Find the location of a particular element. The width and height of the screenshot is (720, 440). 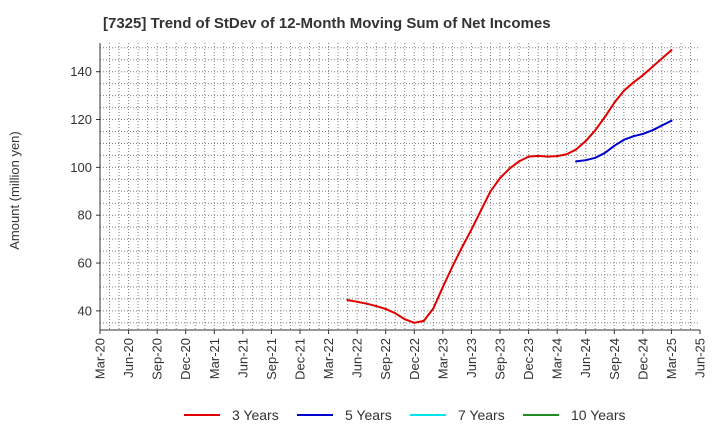

y-tick-label: 60 is located at coordinates (85, 263).